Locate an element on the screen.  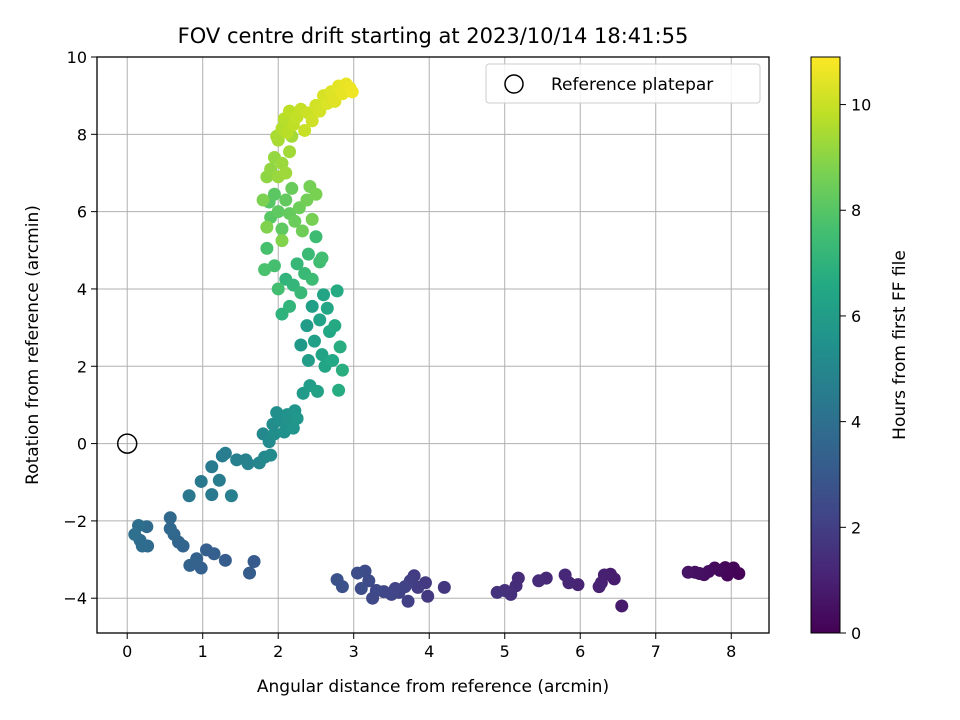
x-tick-label: 6 is located at coordinates (580, 651).